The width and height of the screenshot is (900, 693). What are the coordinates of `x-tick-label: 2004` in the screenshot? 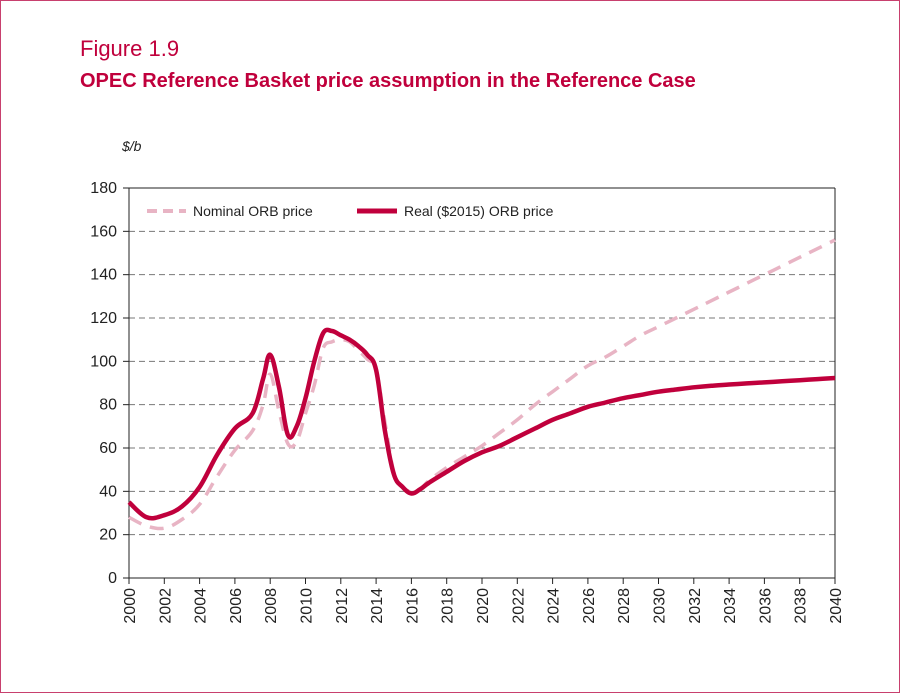 It's located at (201, 606).